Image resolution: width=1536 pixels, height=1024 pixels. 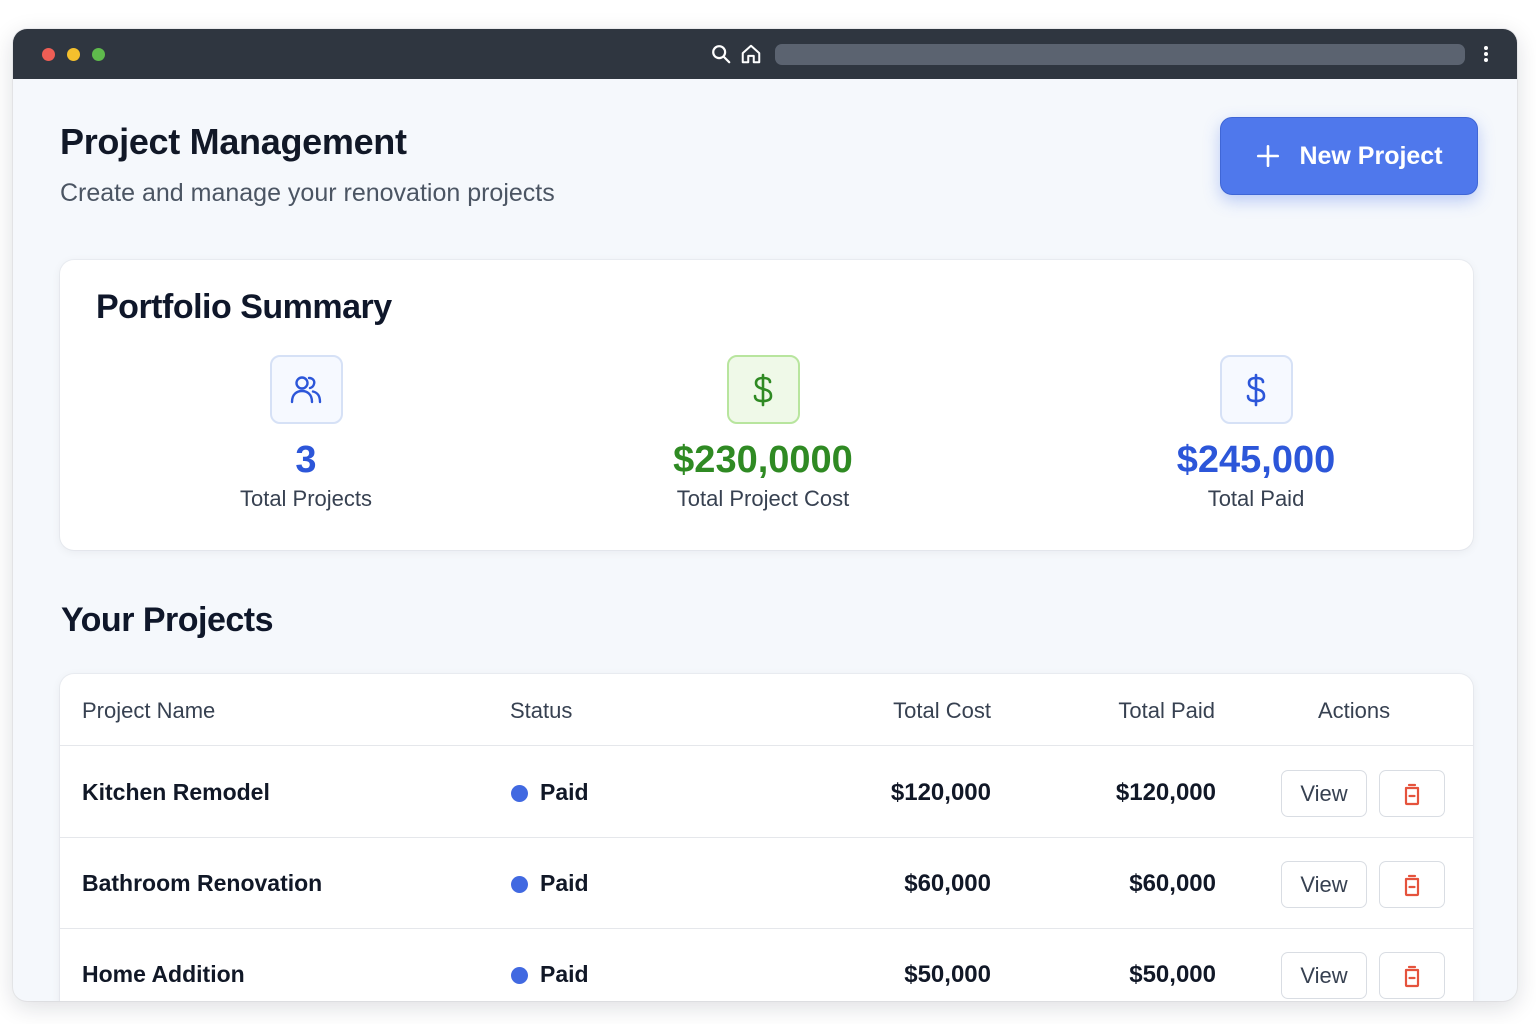 I want to click on project-name: Home Addition, so click(x=163, y=974).